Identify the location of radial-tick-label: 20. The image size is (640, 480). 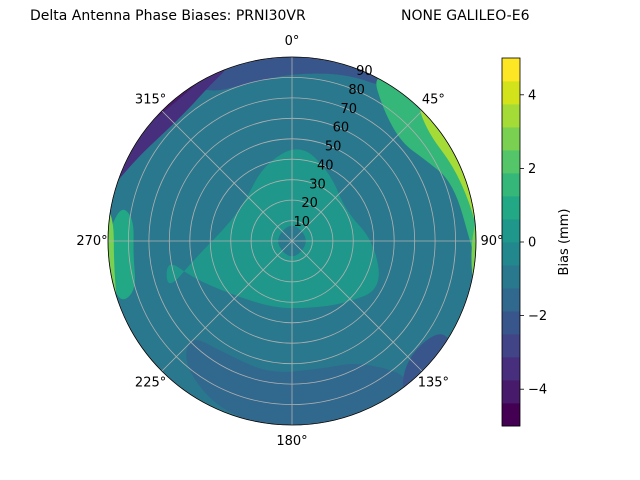
(309, 203).